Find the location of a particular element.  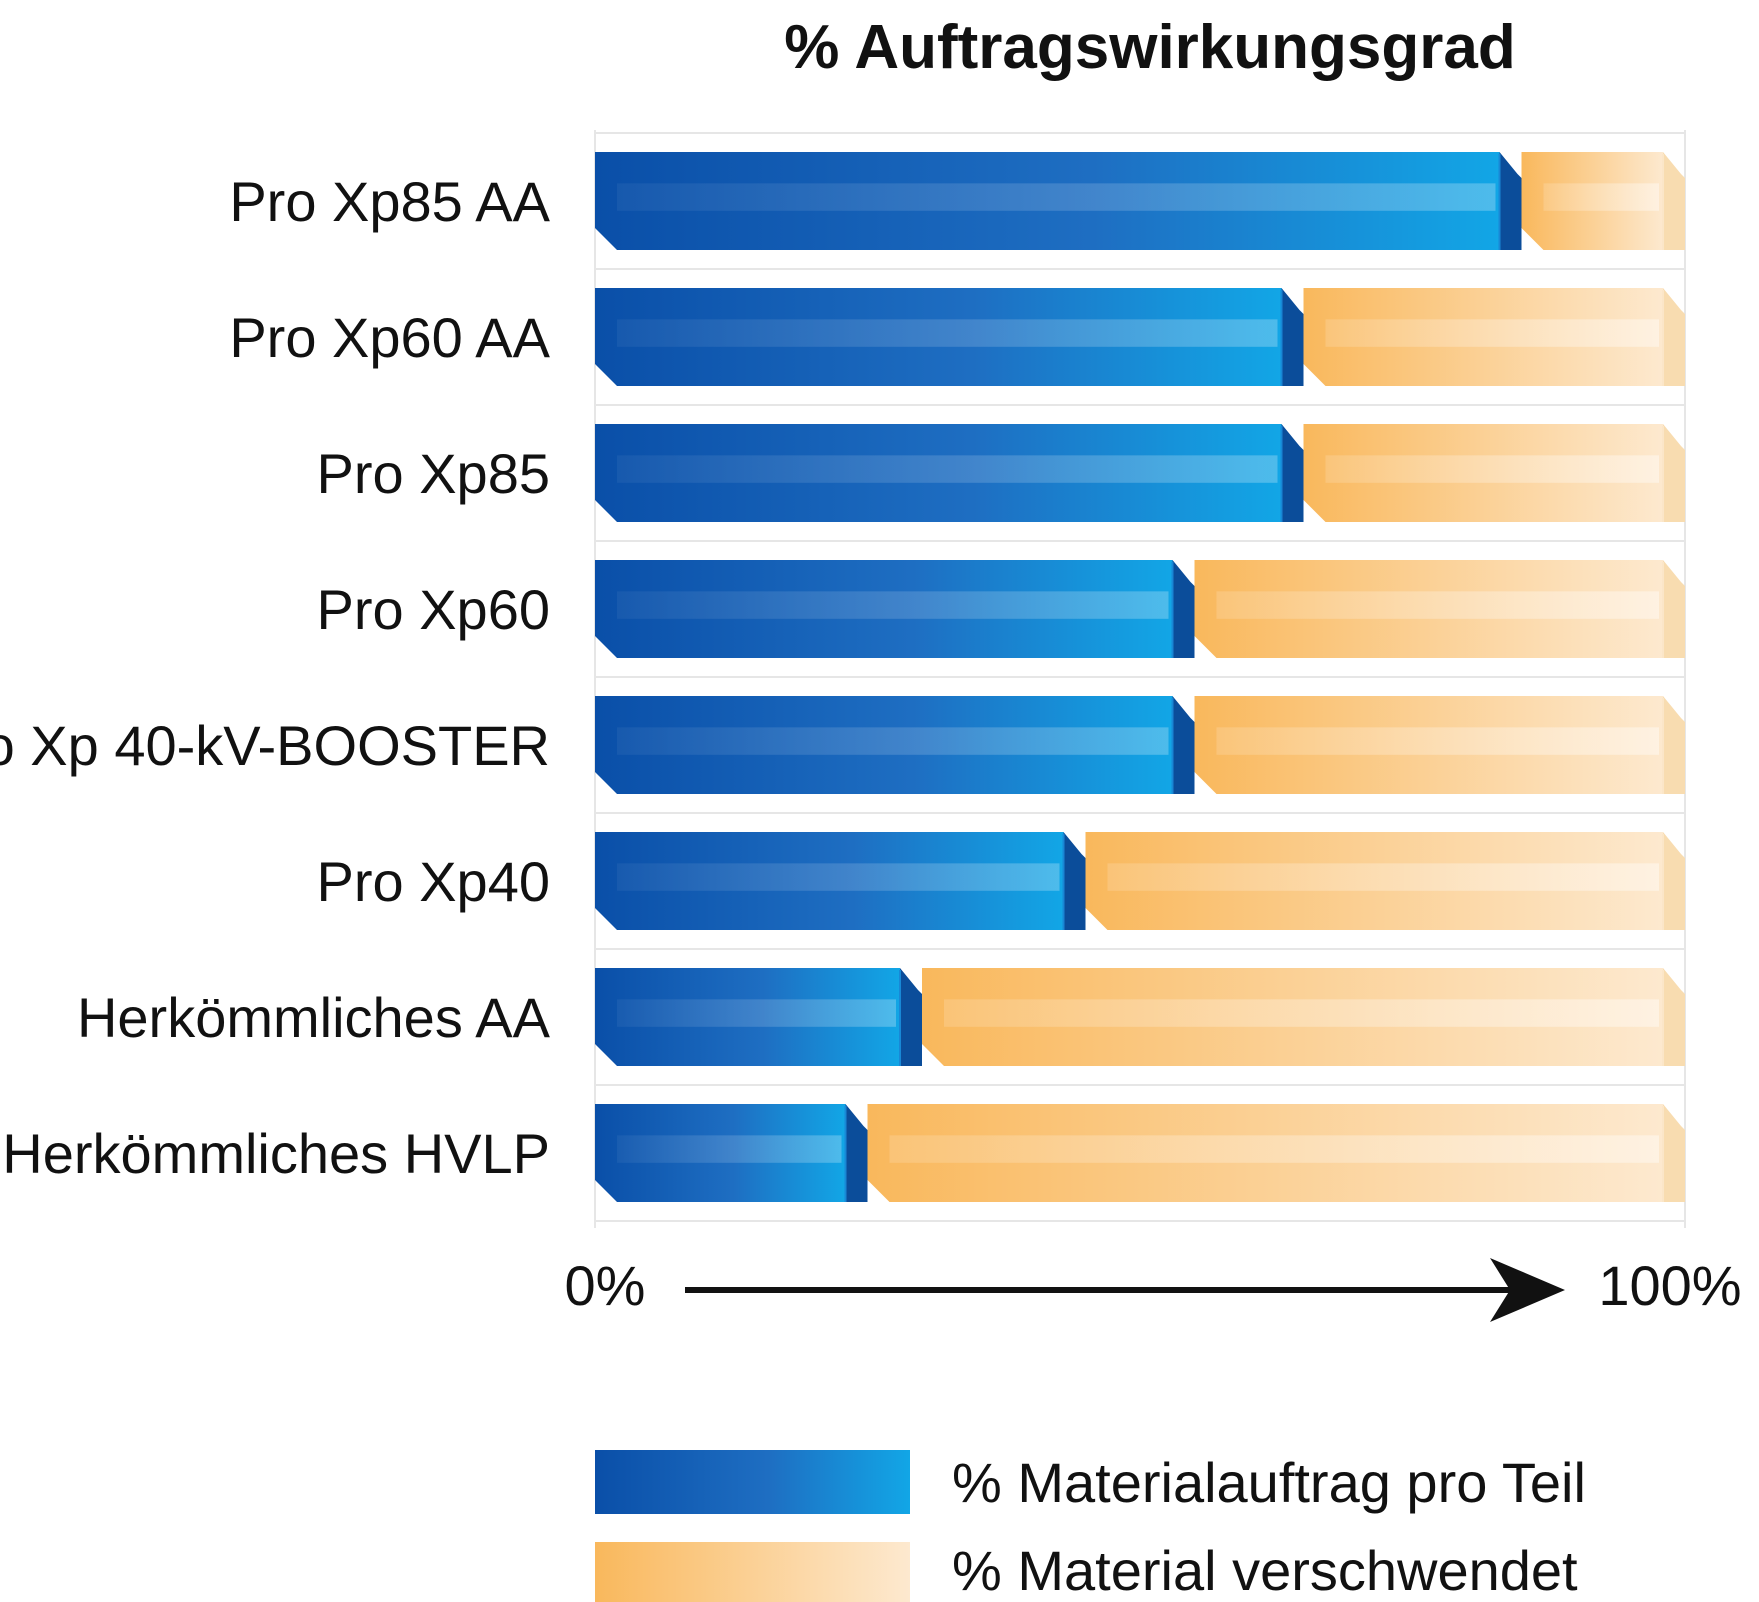

category-label: Pro Xp60 AA is located at coordinates (389, 337).